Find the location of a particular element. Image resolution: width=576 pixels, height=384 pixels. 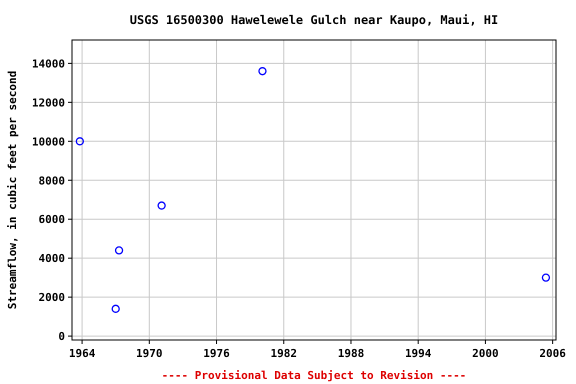

y-tick-label: 2000 is located at coordinates (51, 297).